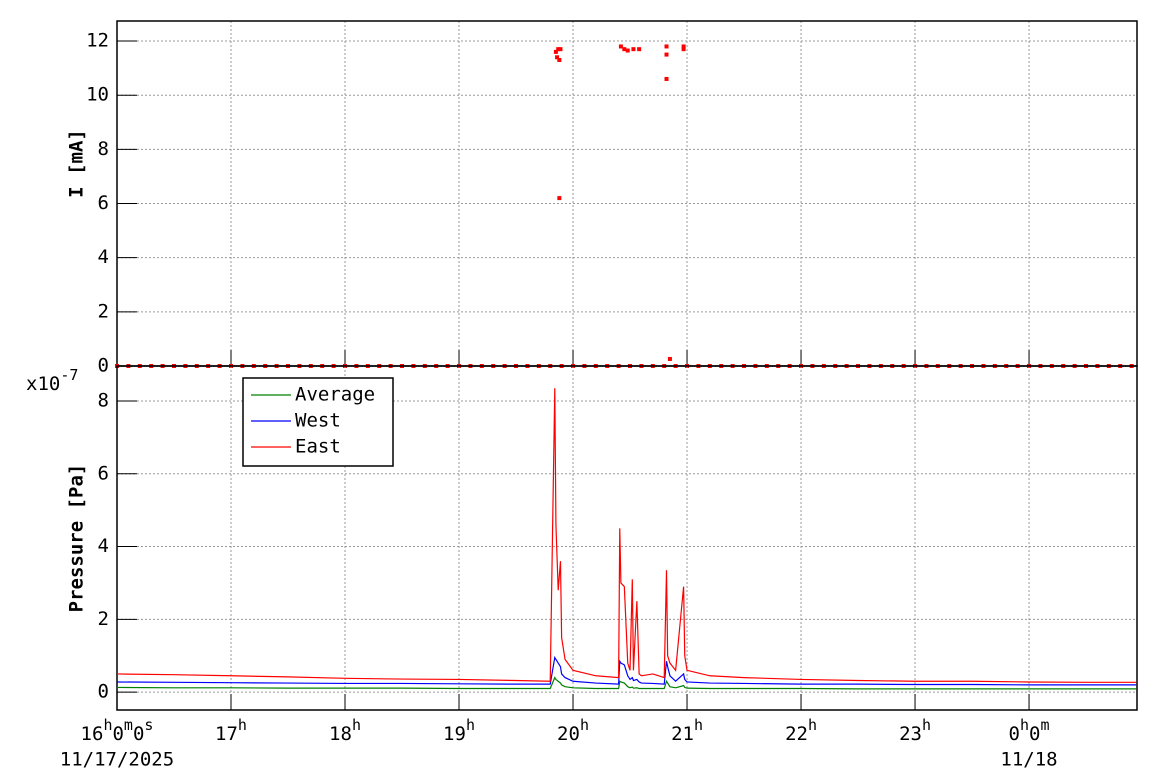 The width and height of the screenshot is (1158, 782). What do you see at coordinates (77, 538) in the screenshot?
I see `y-axis-label: Pressure [Pa]` at bounding box center [77, 538].